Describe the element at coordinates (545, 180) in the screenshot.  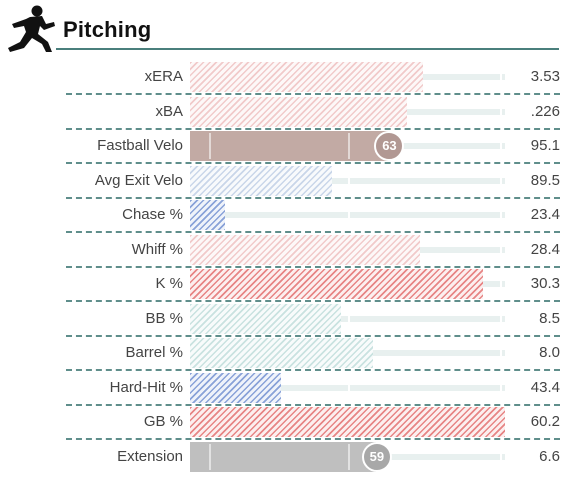
I see `stat-value: 89.5` at that location.